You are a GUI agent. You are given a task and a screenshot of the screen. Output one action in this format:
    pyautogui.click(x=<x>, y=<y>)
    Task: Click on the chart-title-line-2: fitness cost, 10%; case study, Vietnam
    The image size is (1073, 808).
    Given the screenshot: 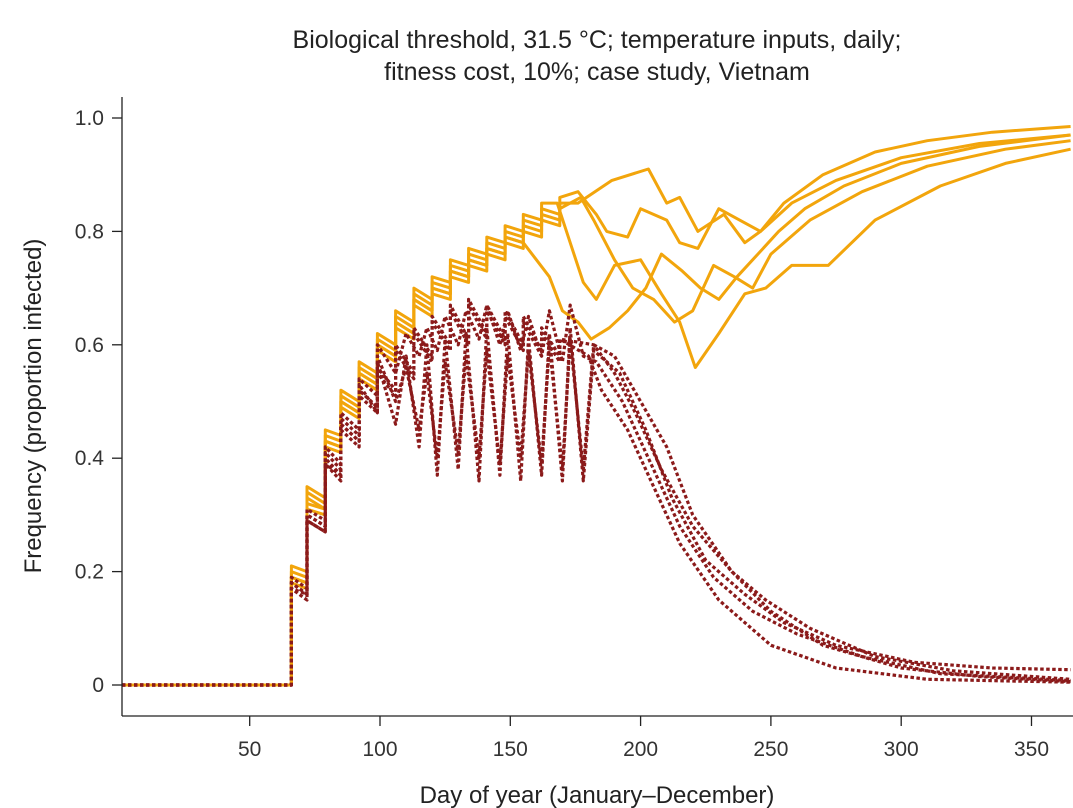 What is the action you would take?
    pyautogui.click(x=597, y=72)
    